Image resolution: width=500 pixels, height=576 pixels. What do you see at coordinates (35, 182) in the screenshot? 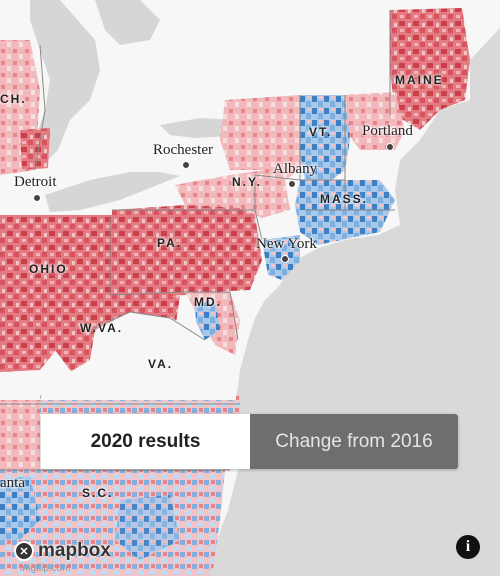
I see `city-label-detroit: Detroit` at bounding box center [35, 182].